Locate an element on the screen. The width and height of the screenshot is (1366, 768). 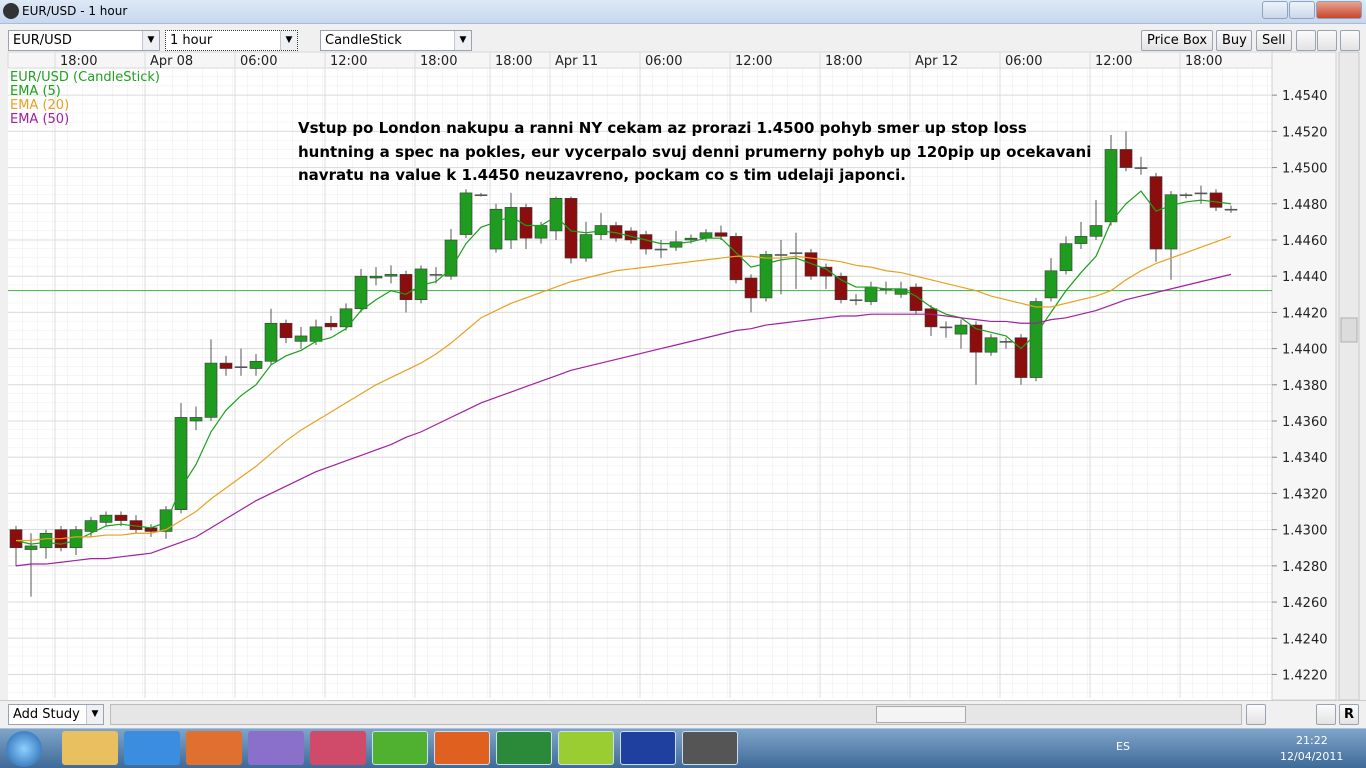
start-button is located at coordinates (24, 749).